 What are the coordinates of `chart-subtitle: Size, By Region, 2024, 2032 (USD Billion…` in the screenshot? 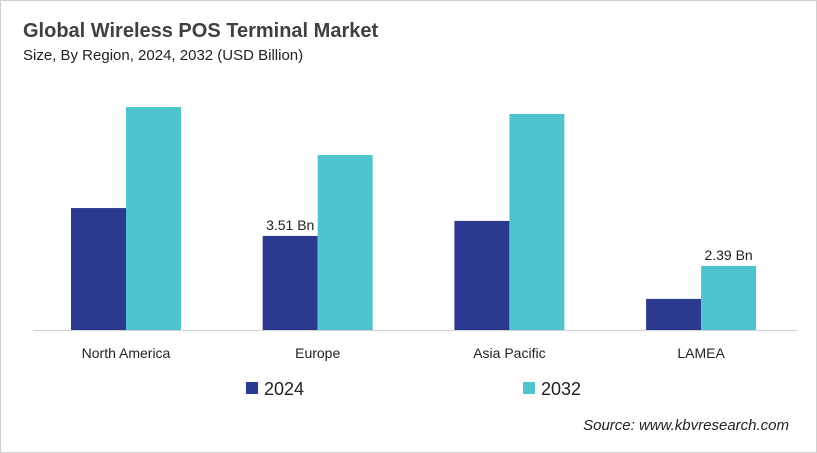 It's located at (163, 55).